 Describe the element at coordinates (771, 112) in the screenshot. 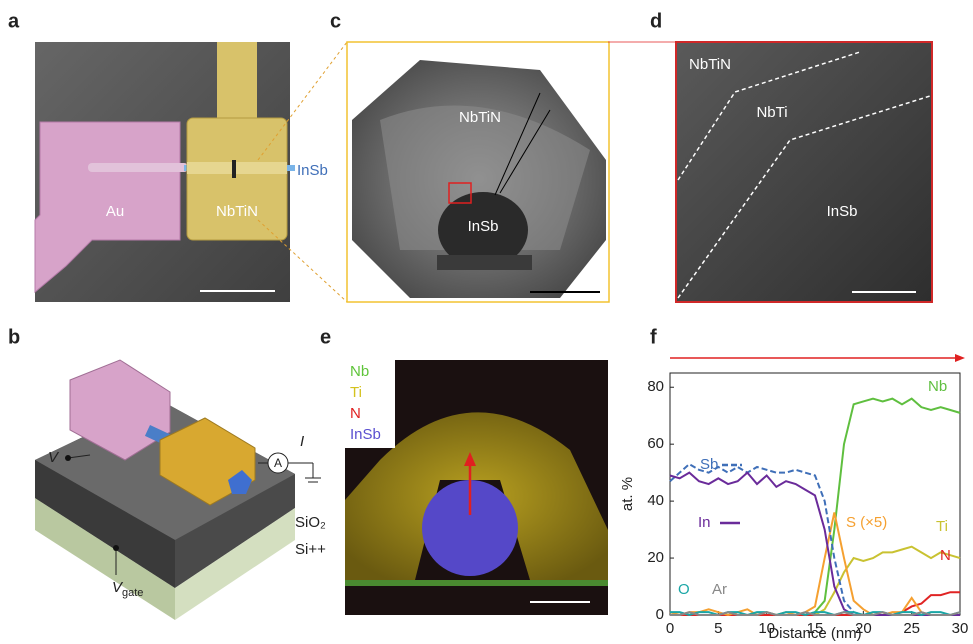

I see `image-label: NbTi` at that location.